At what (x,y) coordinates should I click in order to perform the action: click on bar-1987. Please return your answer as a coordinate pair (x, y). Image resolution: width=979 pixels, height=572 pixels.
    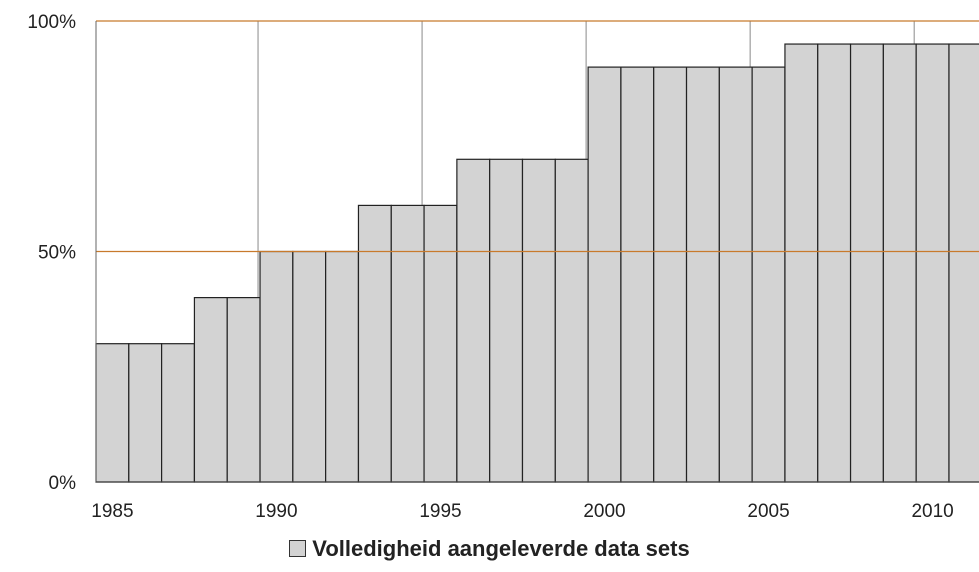
    Looking at the image, I should click on (178, 413).